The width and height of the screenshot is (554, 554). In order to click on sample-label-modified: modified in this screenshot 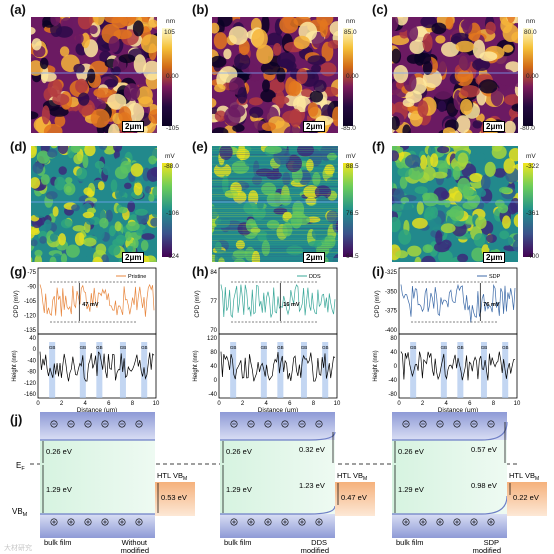, I will do `click(315, 550)`.